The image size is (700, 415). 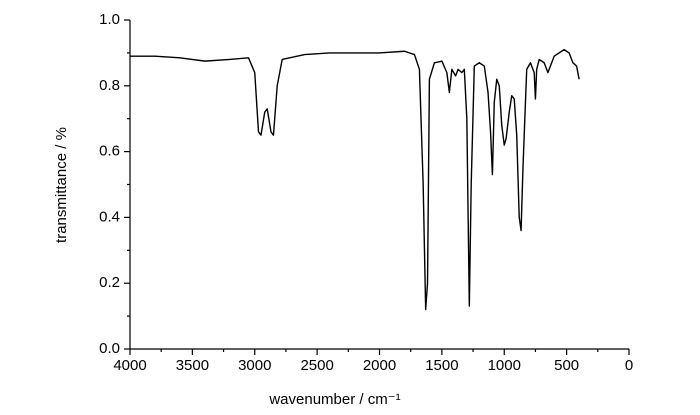 I want to click on x-tick-label: 4000, so click(x=129, y=365).